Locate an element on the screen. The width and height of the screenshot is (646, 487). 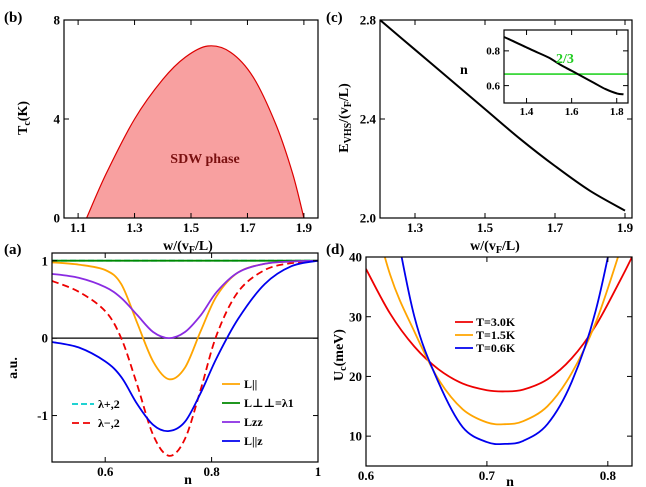
c-ytick-label: 2.8 is located at coordinates (368, 20).